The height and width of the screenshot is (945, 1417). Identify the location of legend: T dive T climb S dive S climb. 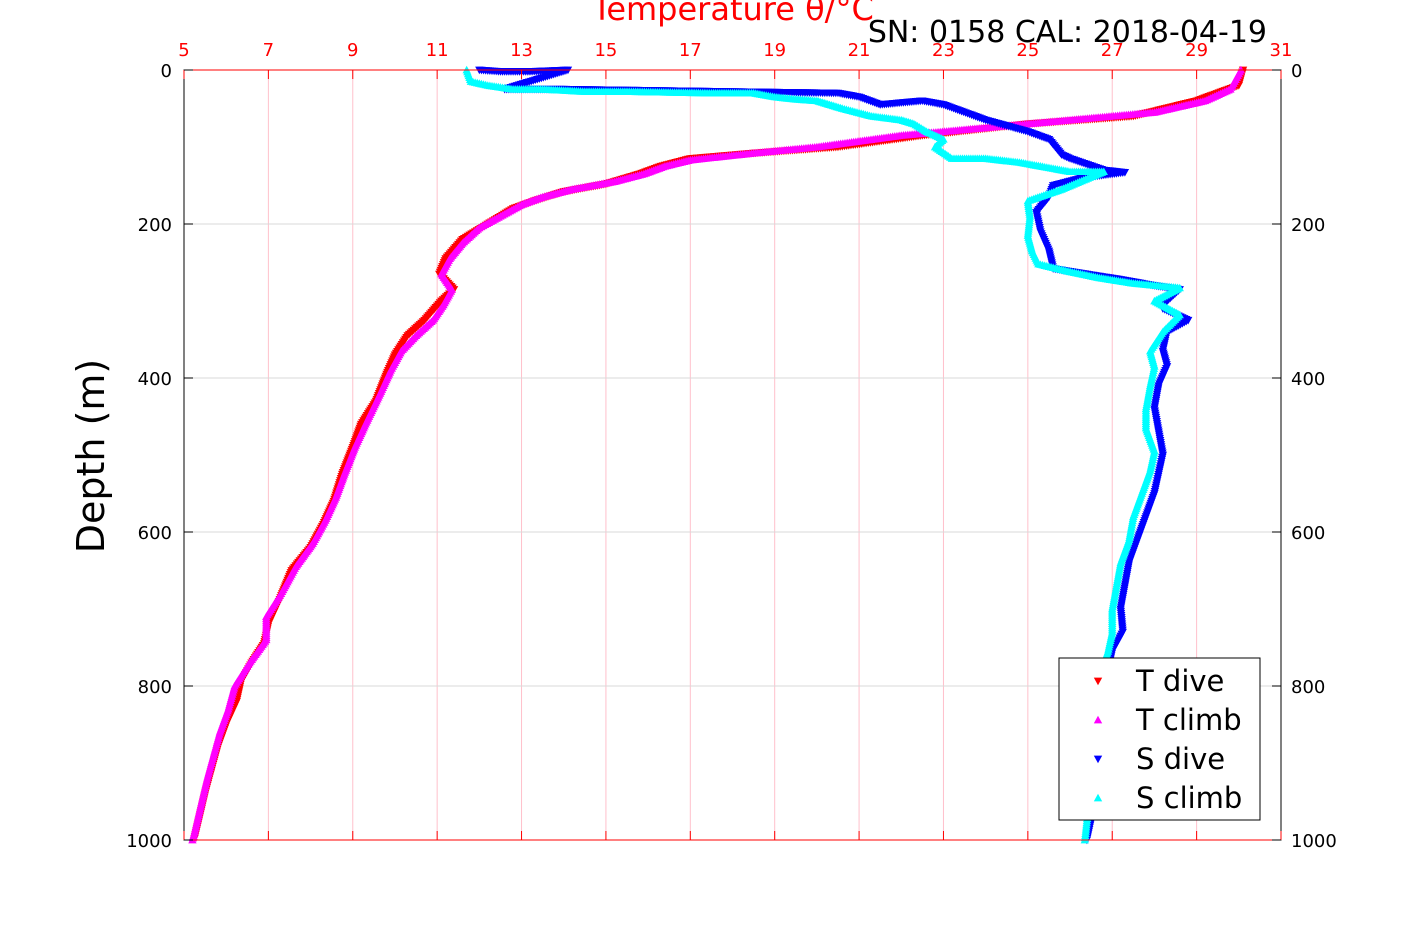
(1159, 739).